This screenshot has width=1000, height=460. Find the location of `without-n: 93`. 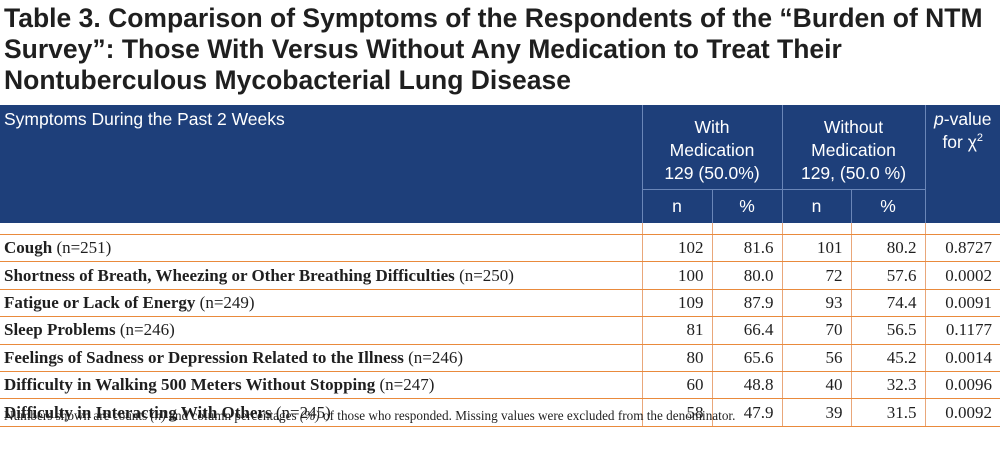

without-n: 93 is located at coordinates (816, 303).